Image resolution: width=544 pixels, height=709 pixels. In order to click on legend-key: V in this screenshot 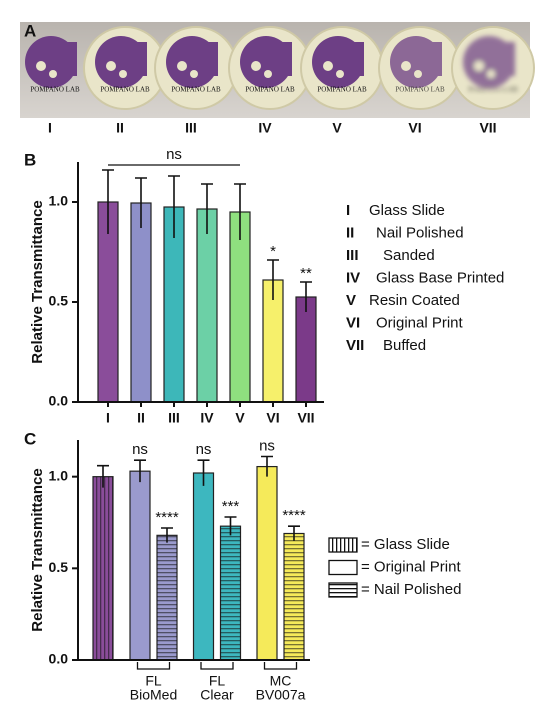, I will do `click(351, 300)`.